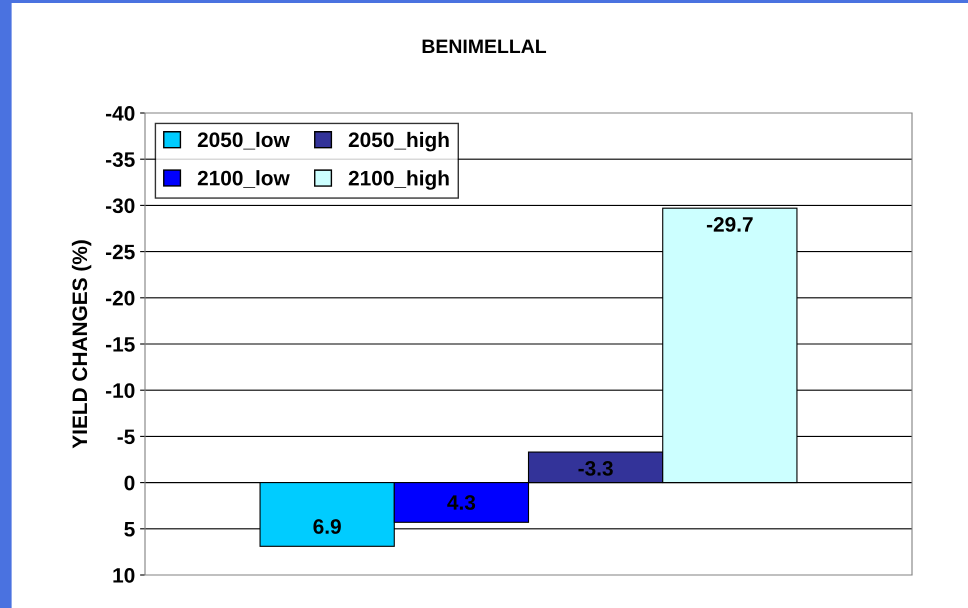  Describe the element at coordinates (120, 298) in the screenshot. I see `y-tick-label: -20` at that location.